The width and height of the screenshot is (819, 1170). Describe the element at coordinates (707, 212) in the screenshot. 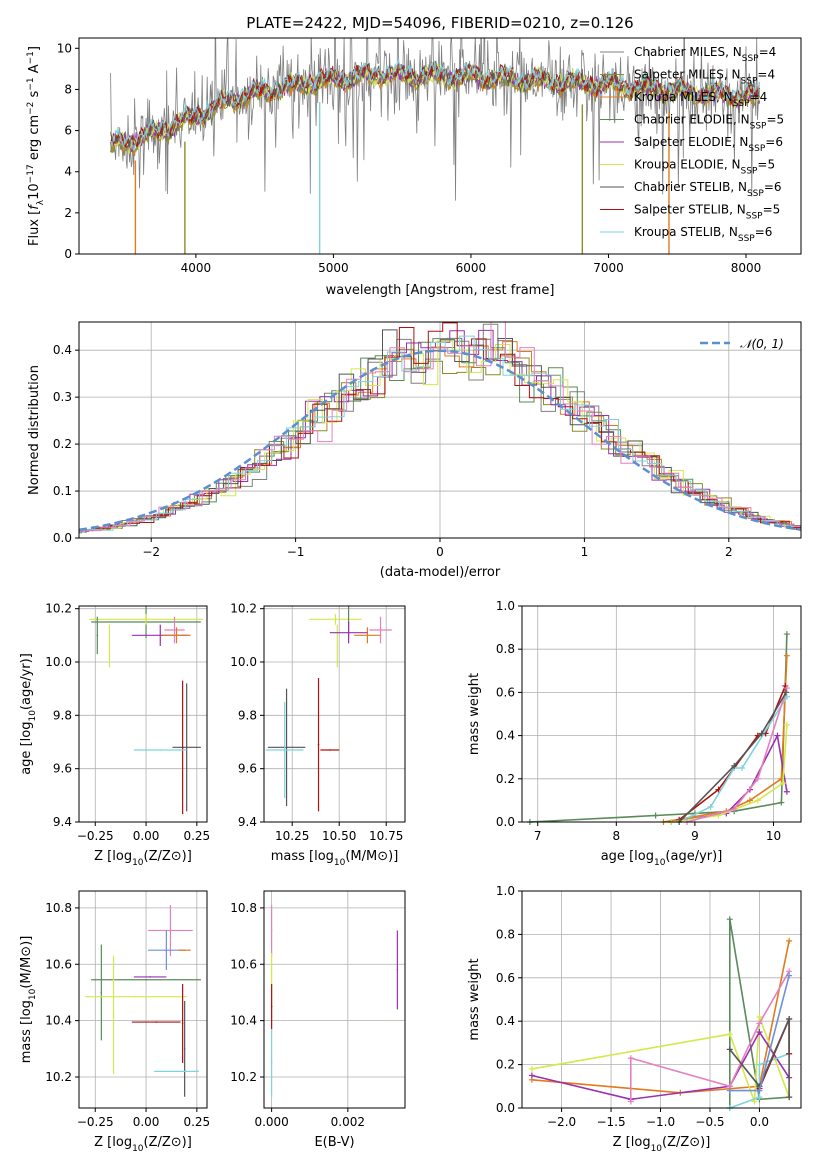

I see `legend-label: Salpeter STELIB, NSSP=5` at that location.